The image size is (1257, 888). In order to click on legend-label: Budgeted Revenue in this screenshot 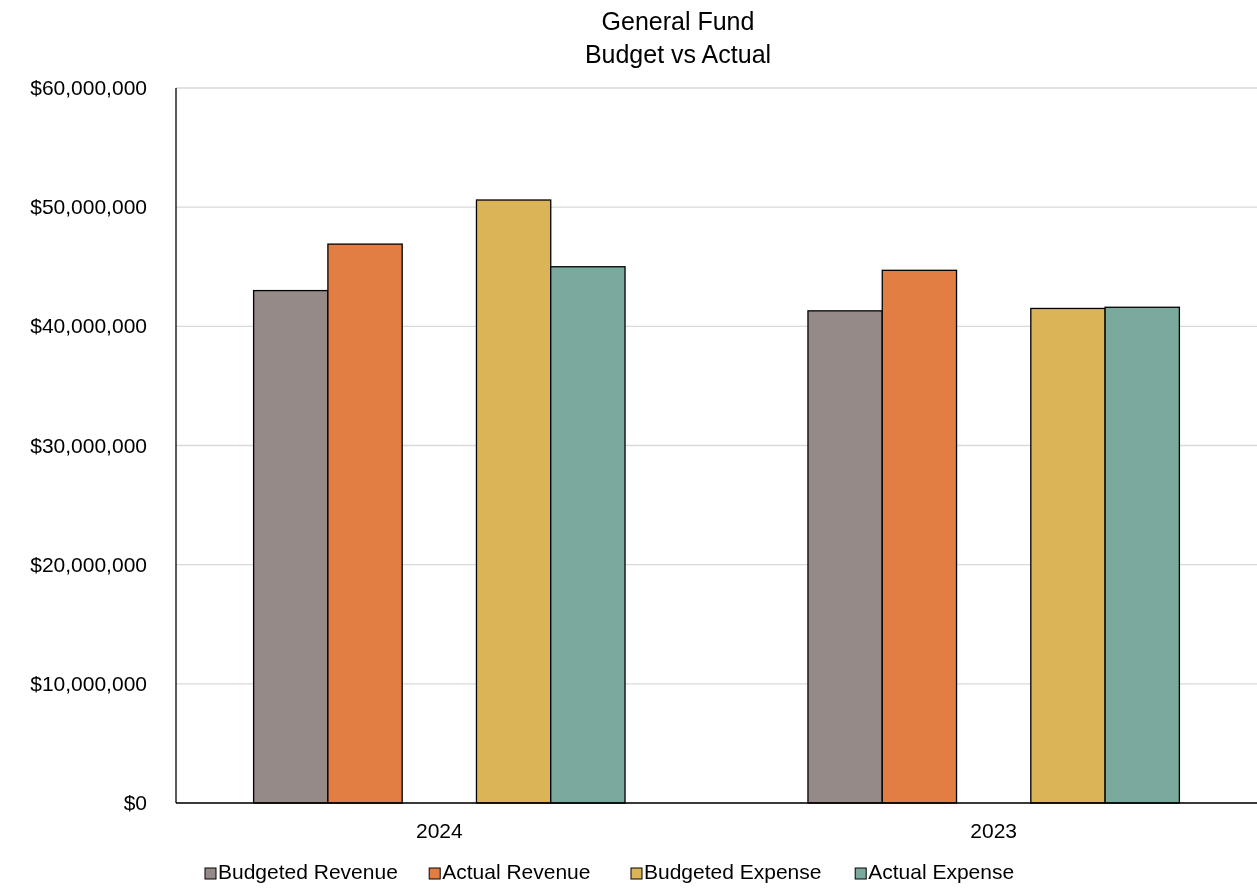, I will do `click(308, 871)`.